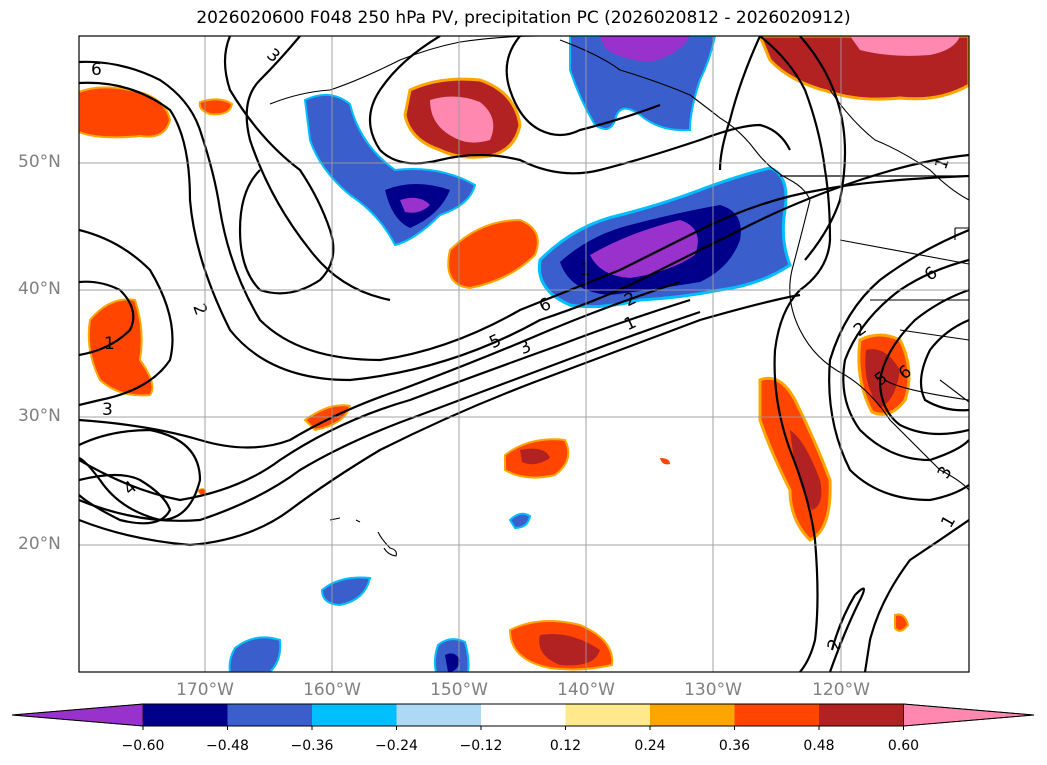  What do you see at coordinates (396, 746) in the screenshot?
I see `colorbar-tick-label: −0.24` at bounding box center [396, 746].